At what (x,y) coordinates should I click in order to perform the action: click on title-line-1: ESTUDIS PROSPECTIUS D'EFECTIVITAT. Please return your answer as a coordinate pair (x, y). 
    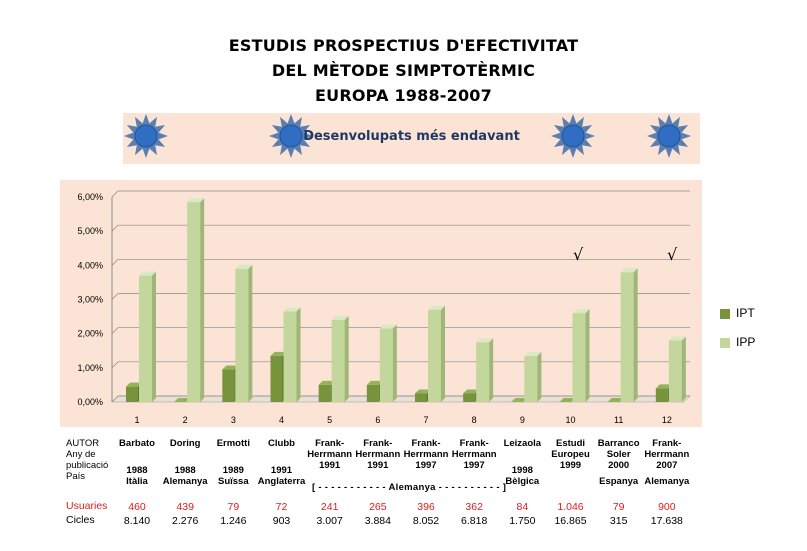
    Looking at the image, I should click on (403, 45).